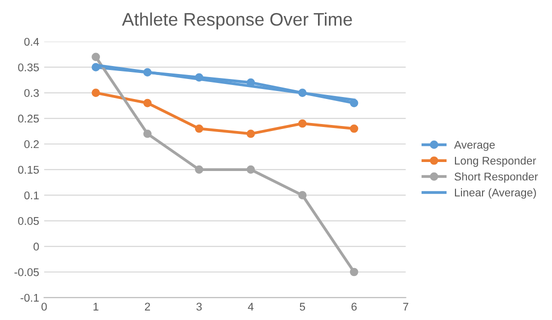 The image size is (552, 320). Describe the element at coordinates (251, 306) in the screenshot. I see `x-tick-label: 4` at that location.